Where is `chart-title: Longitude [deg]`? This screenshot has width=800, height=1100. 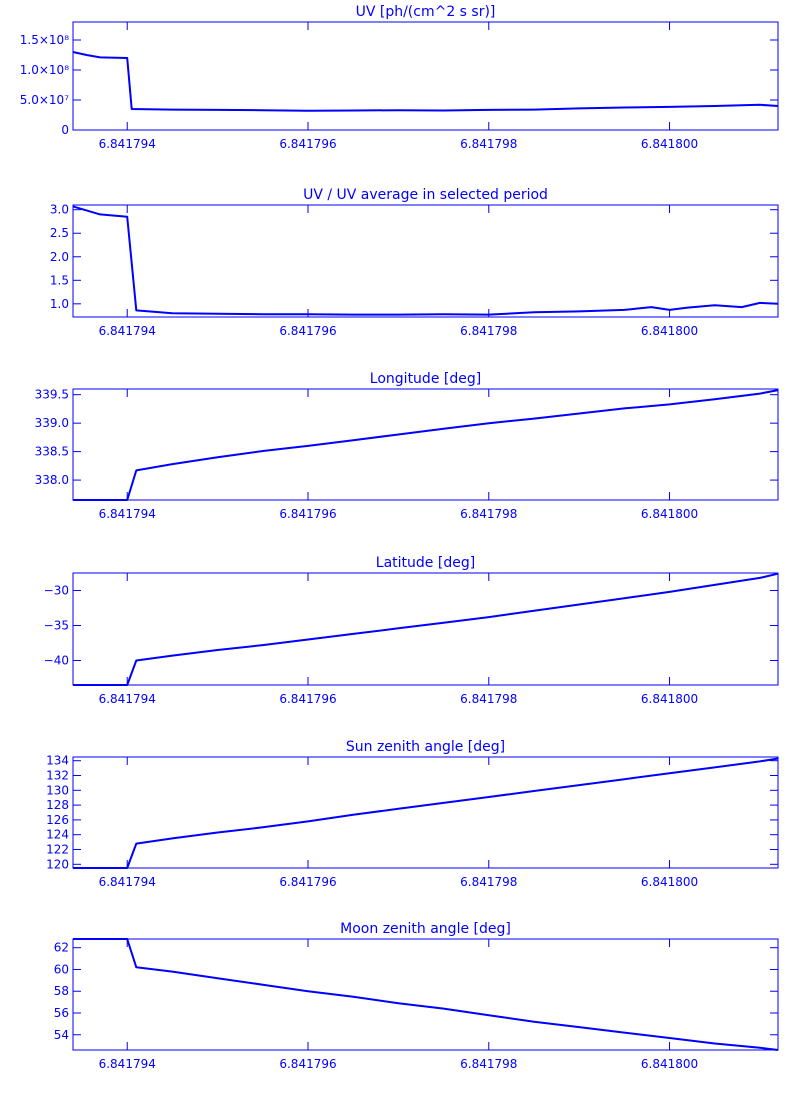
chart-title: Longitude [deg] is located at coordinates (425, 379).